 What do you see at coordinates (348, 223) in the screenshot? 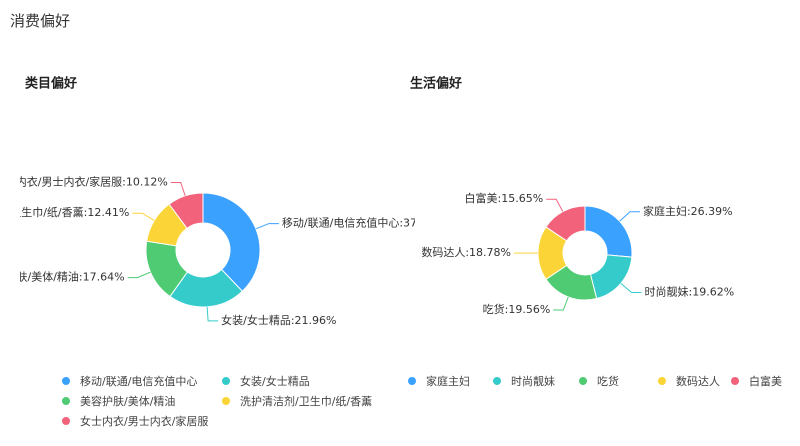
I see `data-label: 移动/联通/电信充值中心:37.87%` at bounding box center [348, 223].